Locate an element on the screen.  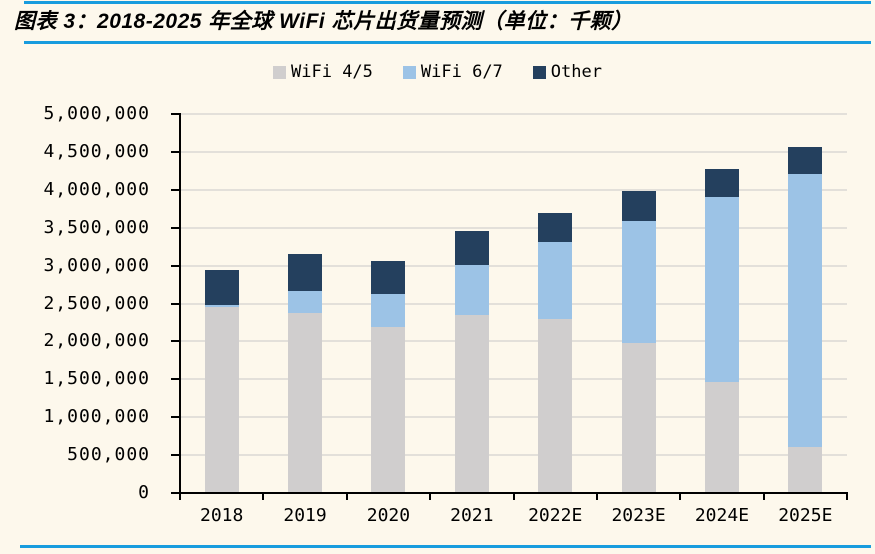
top-rule is located at coordinates (447, 2).